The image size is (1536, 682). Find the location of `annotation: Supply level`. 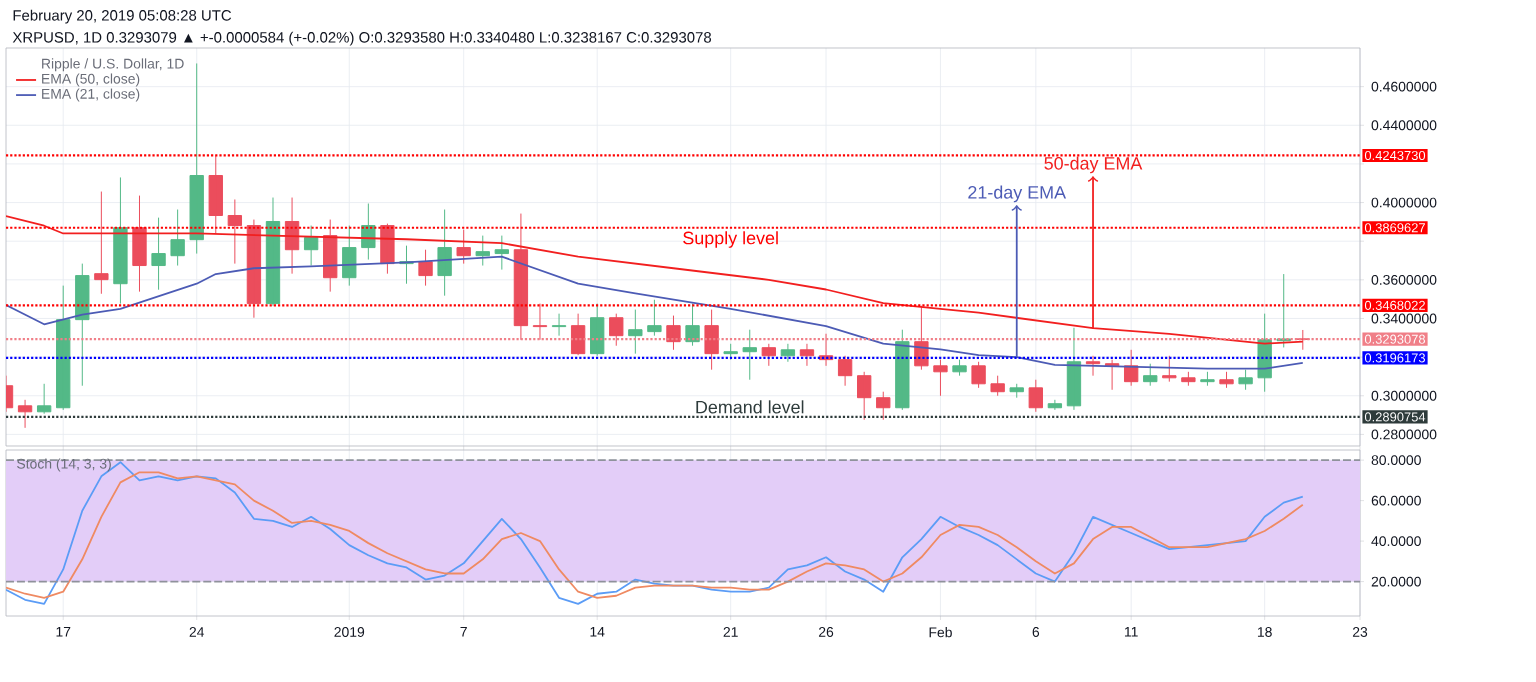

annotation: Supply level is located at coordinates (730, 239).